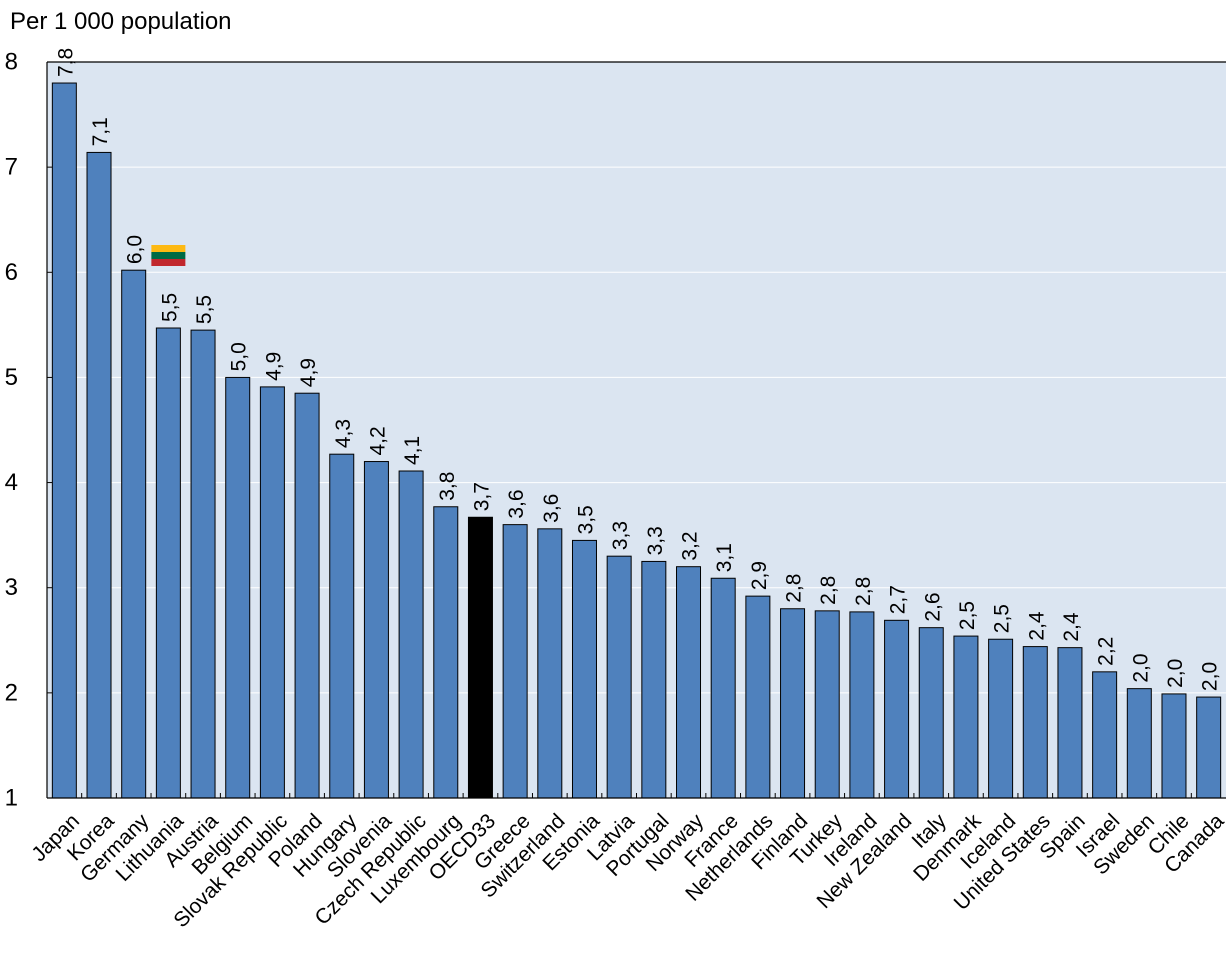 Image resolution: width=1226 pixels, height=958 pixels. Describe the element at coordinates (897, 709) in the screenshot. I see `bar-new-zealand` at that location.